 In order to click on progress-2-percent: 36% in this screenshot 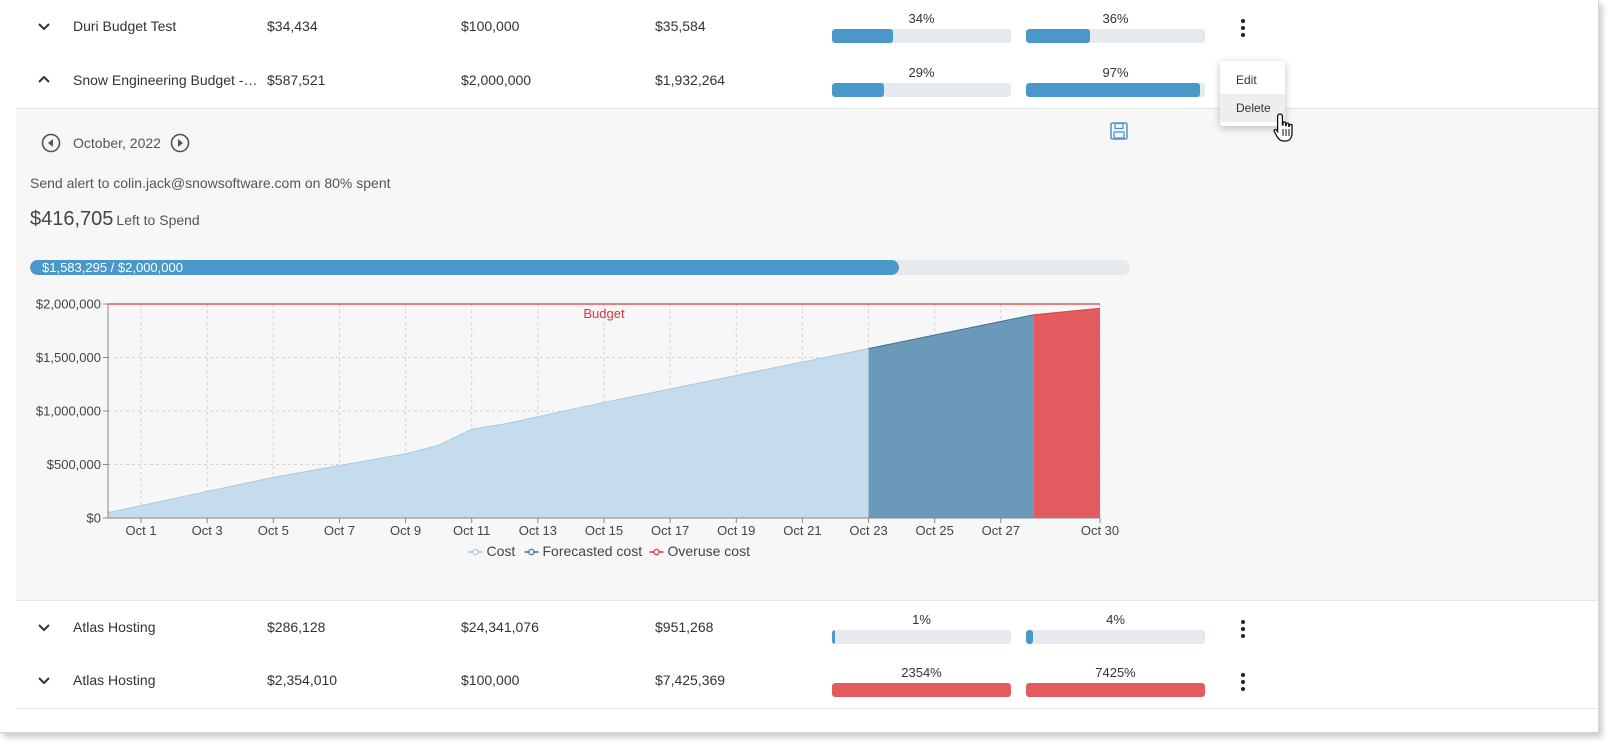, I will do `click(1115, 18)`.